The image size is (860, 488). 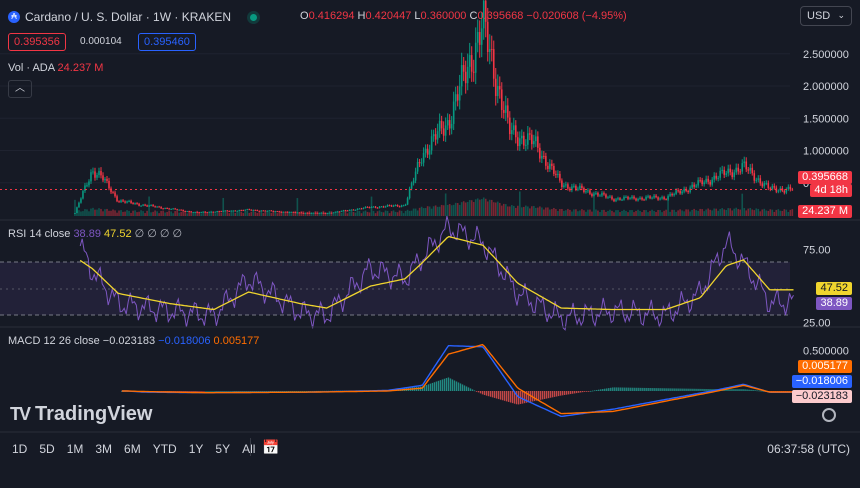 I want to click on range-6m-button: 6M, so click(x=132, y=449).